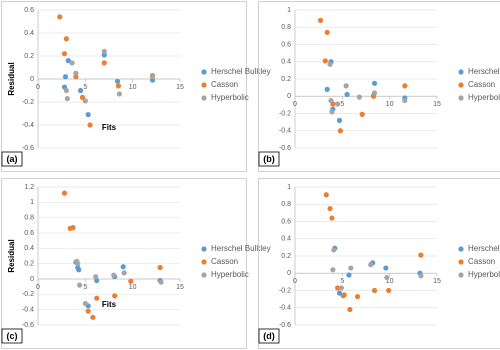 This screenshot has width=500, height=350. Describe the element at coordinates (342, 104) in the screenshot. I see `x-tick-label: 5` at that location.